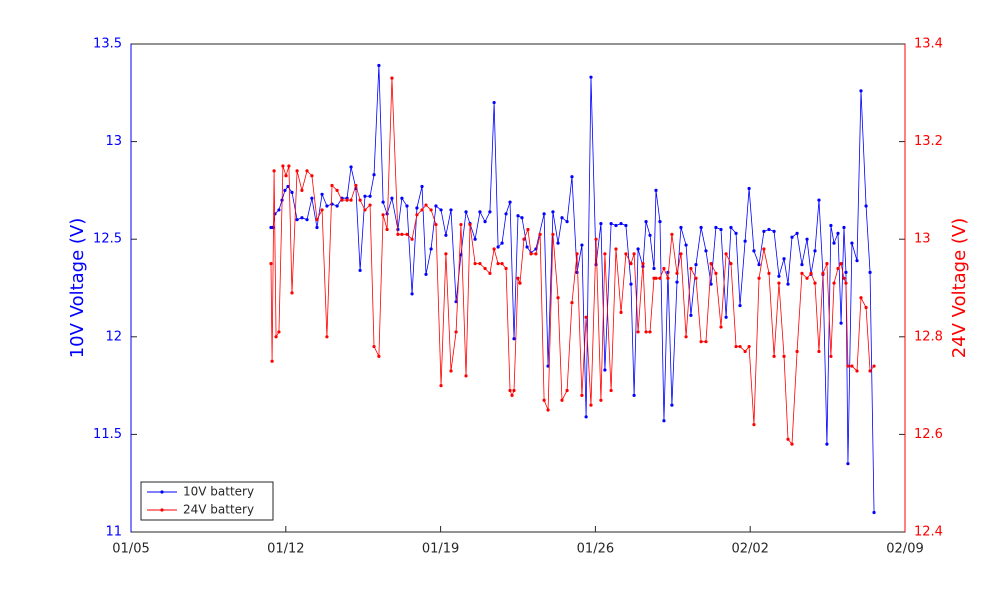 The image size is (1000, 600). What do you see at coordinates (130, 549) in the screenshot?
I see `x-tick-label: 01/05` at bounding box center [130, 549].